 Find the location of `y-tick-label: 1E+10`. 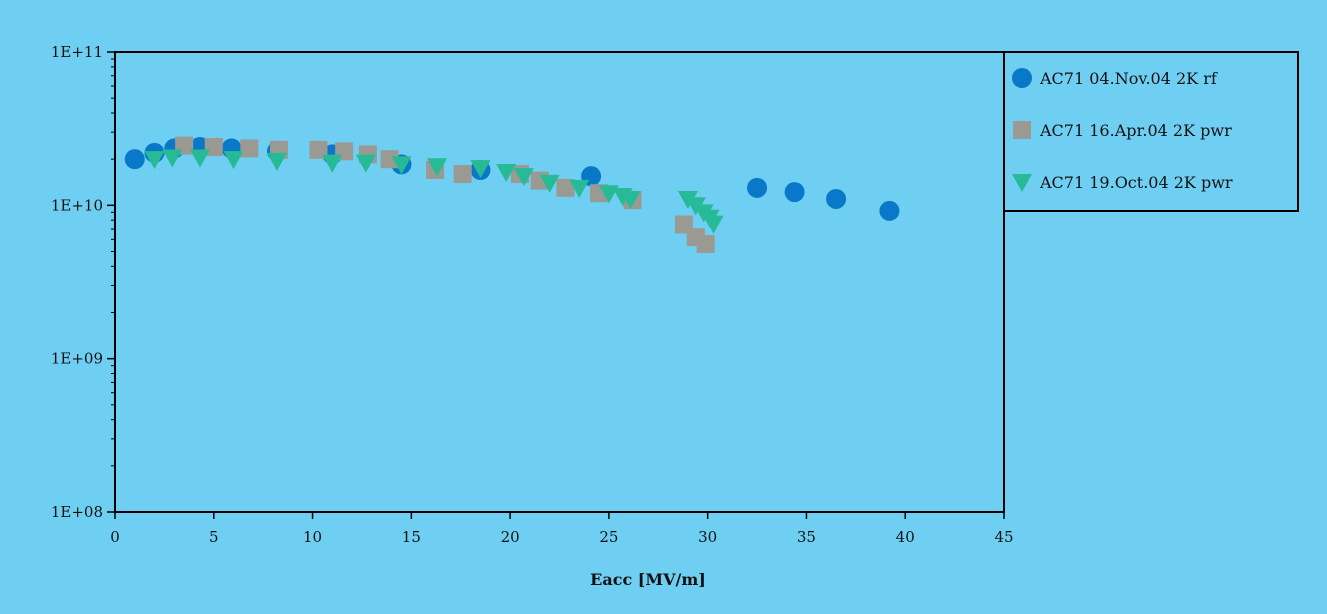

y-tick-label: 1E+10 is located at coordinates (77, 205).